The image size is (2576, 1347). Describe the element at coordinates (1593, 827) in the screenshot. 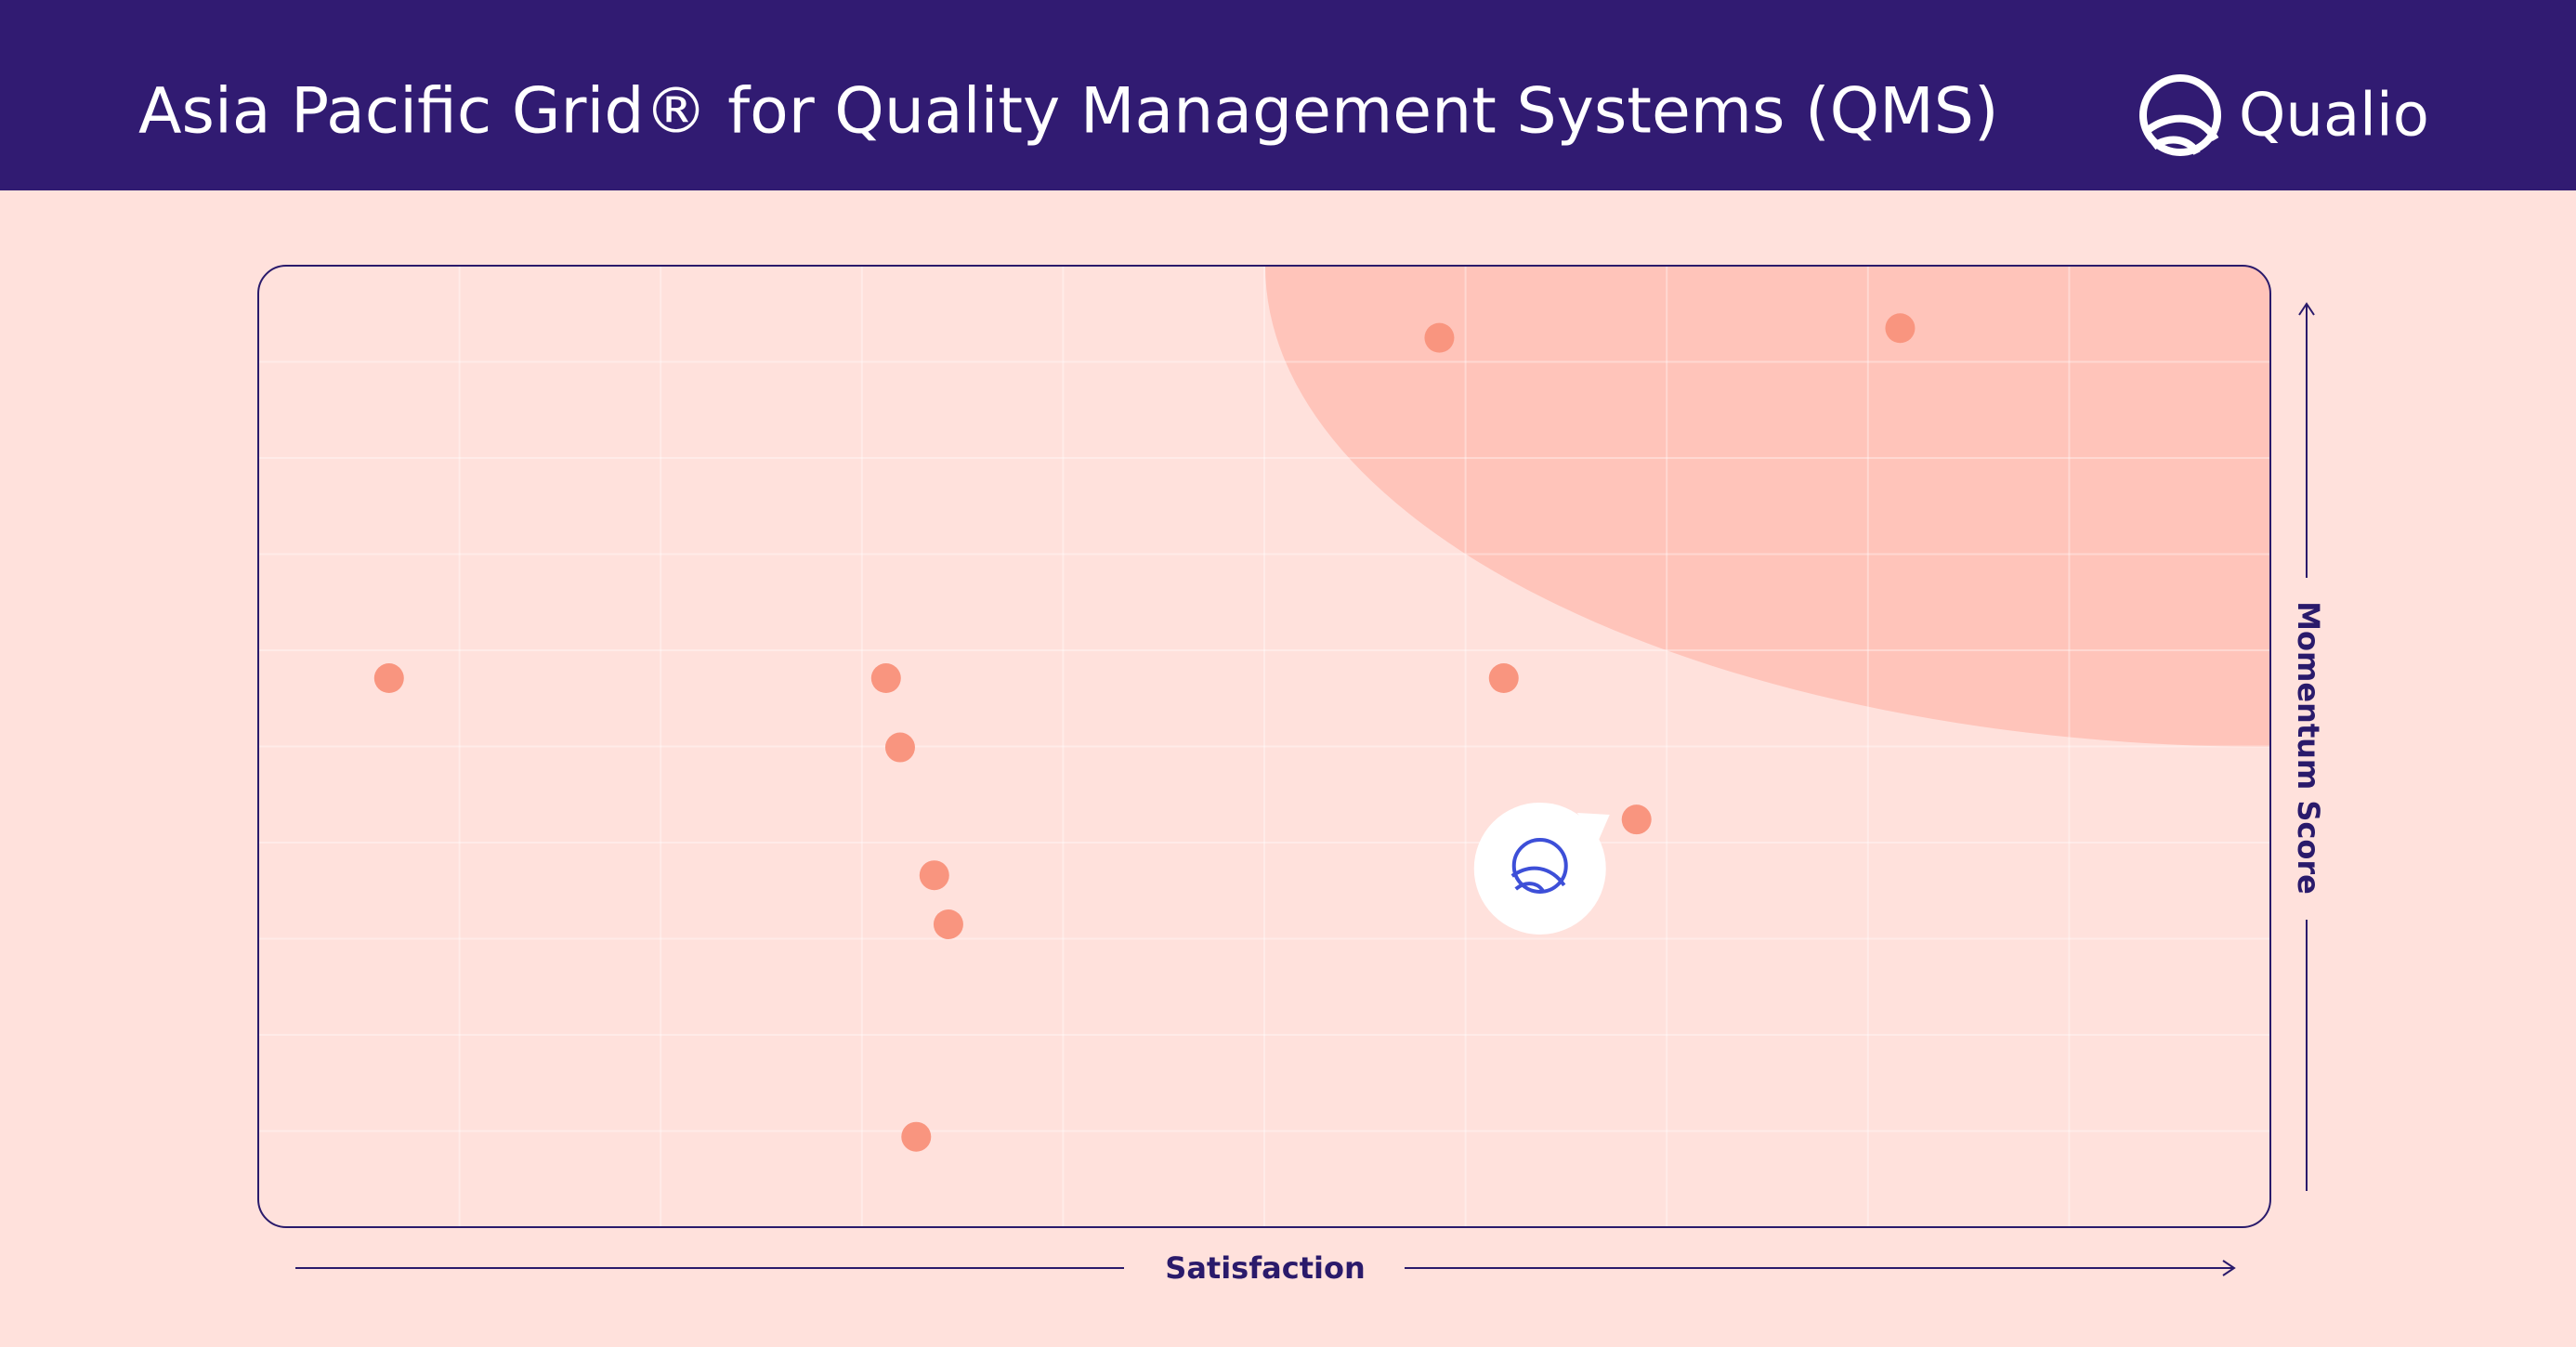

I see `marker-tail` at that location.